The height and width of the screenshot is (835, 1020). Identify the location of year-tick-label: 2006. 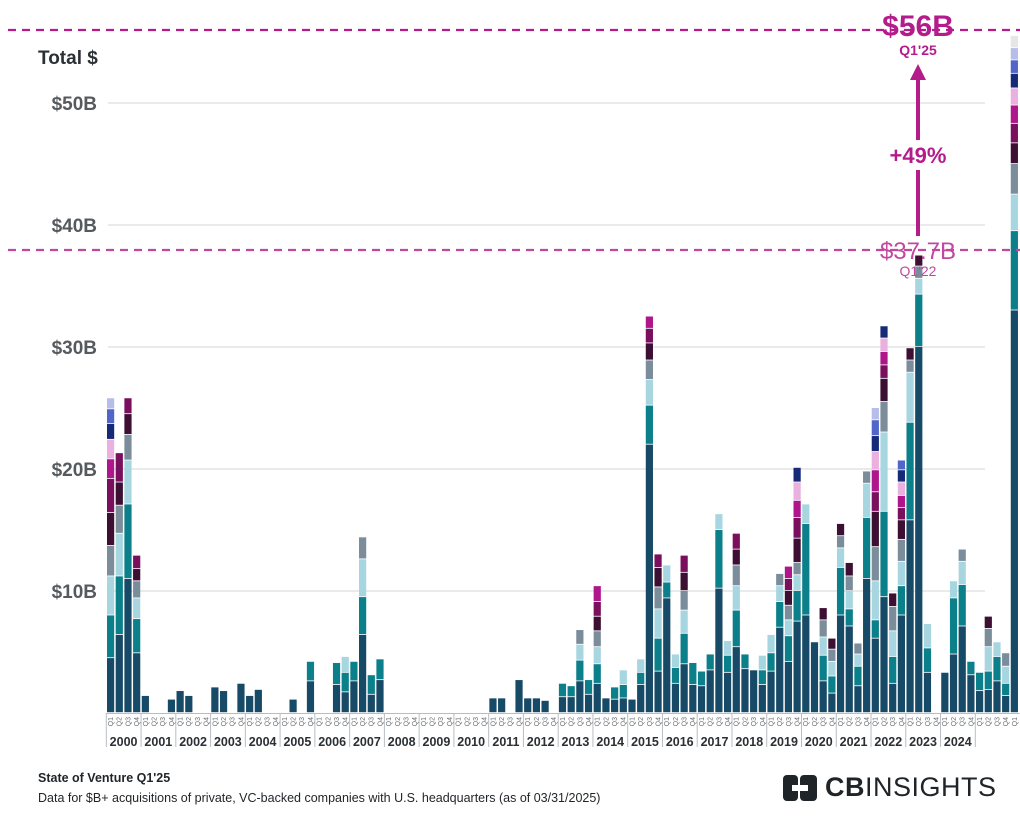
(332, 742).